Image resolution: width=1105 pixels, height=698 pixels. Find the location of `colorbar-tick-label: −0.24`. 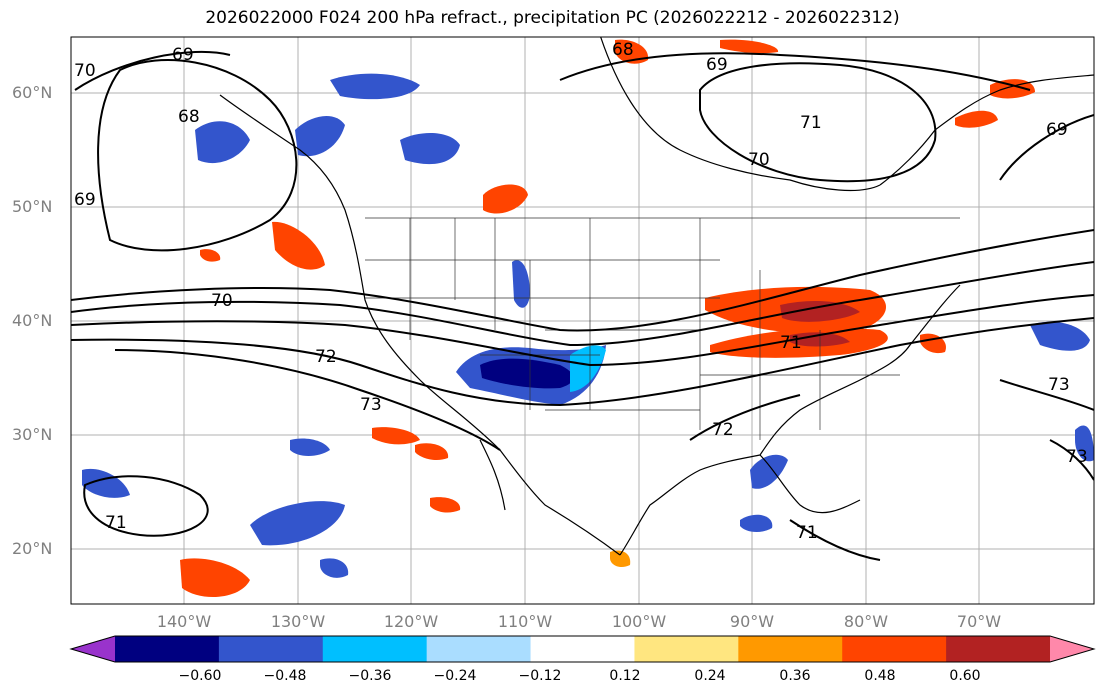

colorbar-tick-label: −0.24 is located at coordinates (455, 676).